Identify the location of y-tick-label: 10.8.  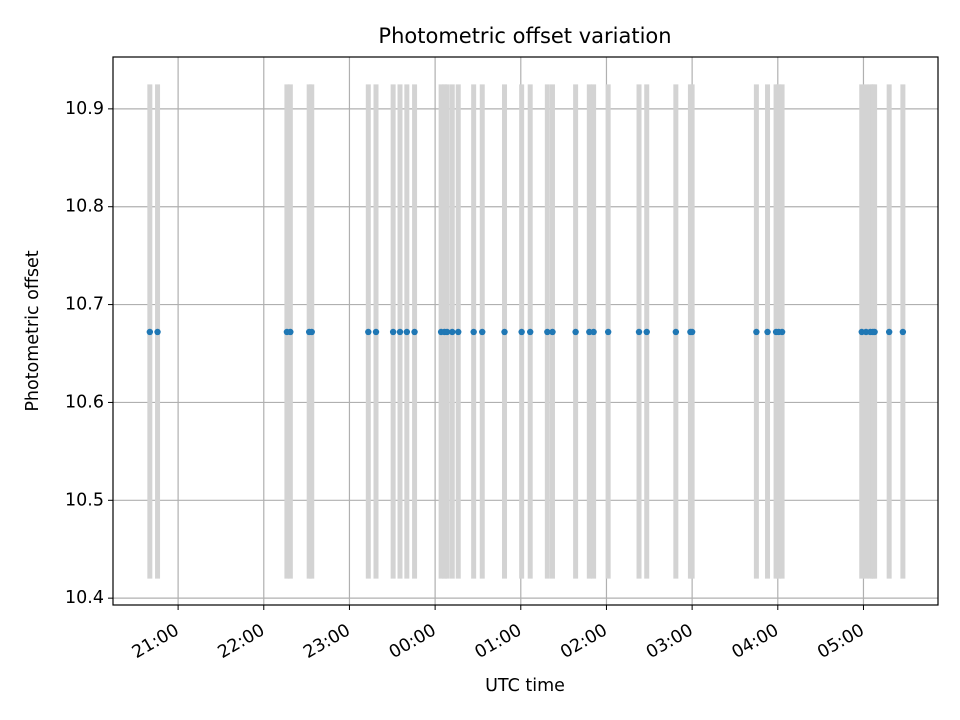
(84, 207).